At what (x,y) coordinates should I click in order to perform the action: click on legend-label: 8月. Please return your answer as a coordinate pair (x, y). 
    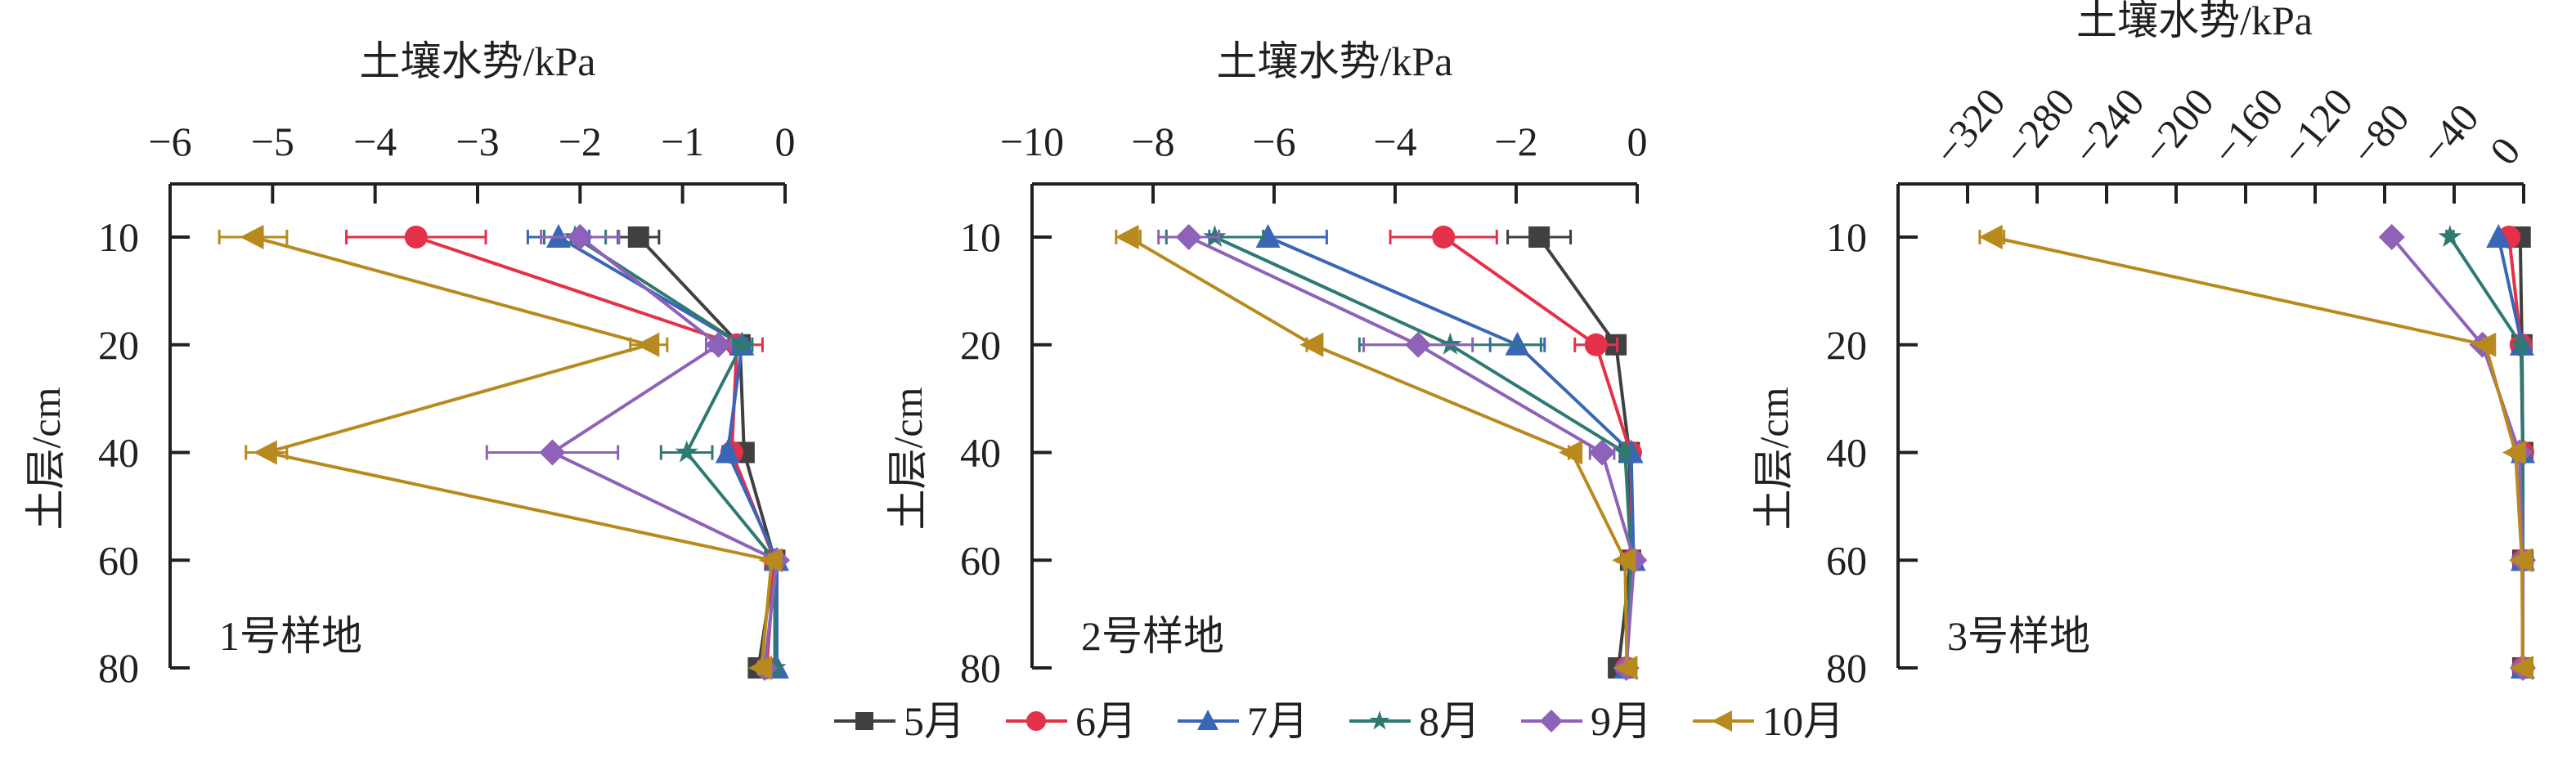
    Looking at the image, I should click on (1449, 721).